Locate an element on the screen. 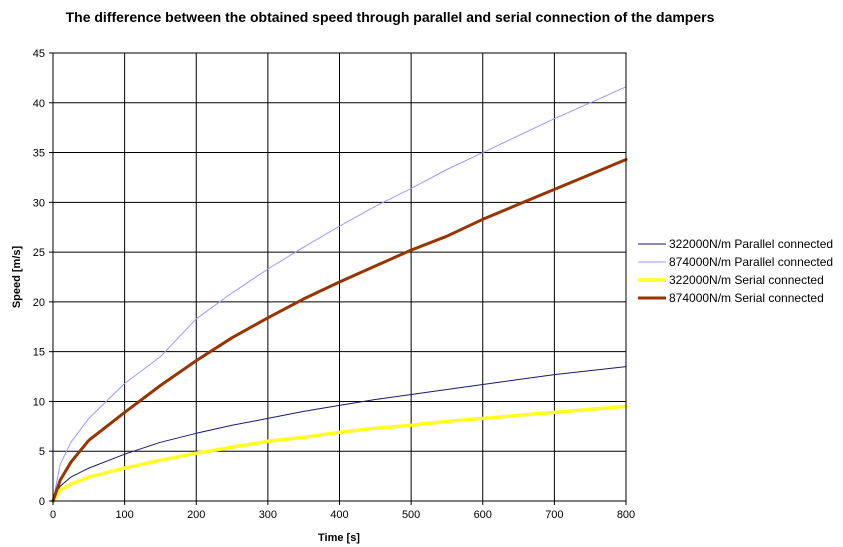 The height and width of the screenshot is (547, 843). x-tick-label: 600 is located at coordinates (483, 515).